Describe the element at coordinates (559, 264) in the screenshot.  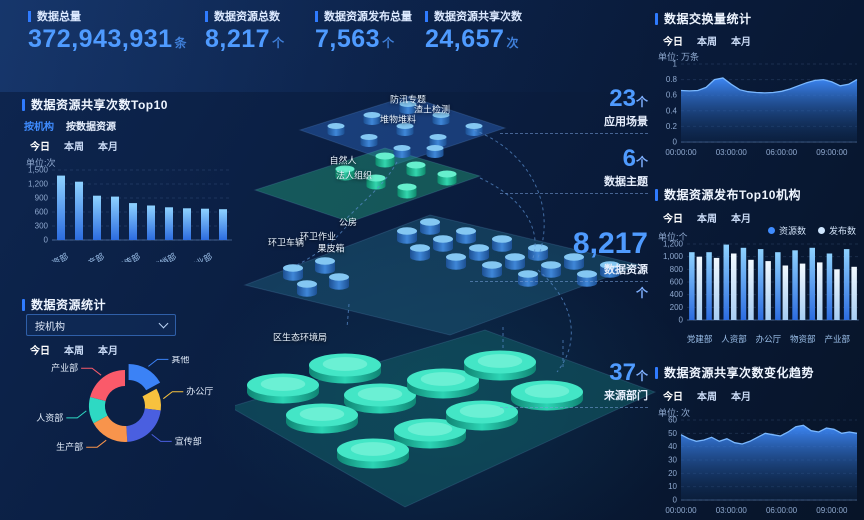
I see `metric-data-resources: 8,217 数据资源 个` at that location.